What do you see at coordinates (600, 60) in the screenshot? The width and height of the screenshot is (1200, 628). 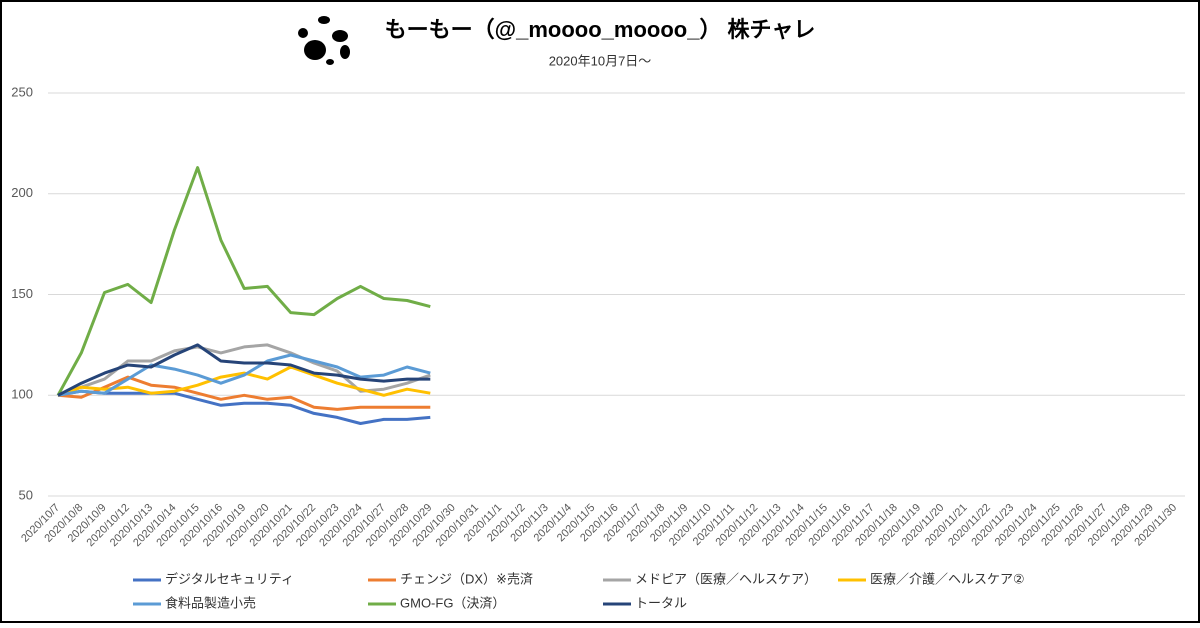 I see `chart-subtitle: 2020年10月7日～` at bounding box center [600, 60].